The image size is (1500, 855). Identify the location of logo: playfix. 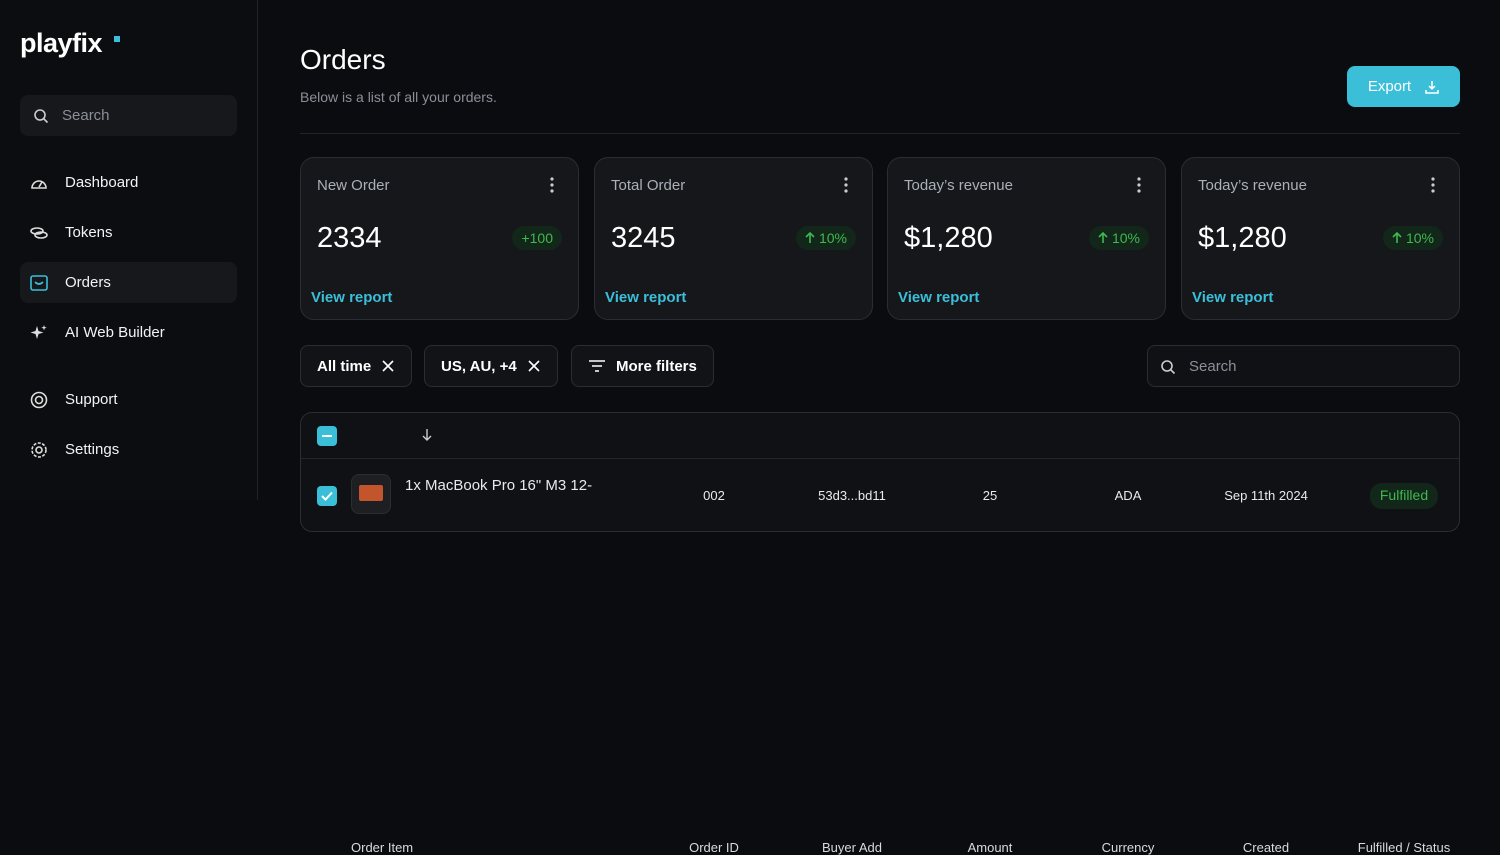
(61, 43).